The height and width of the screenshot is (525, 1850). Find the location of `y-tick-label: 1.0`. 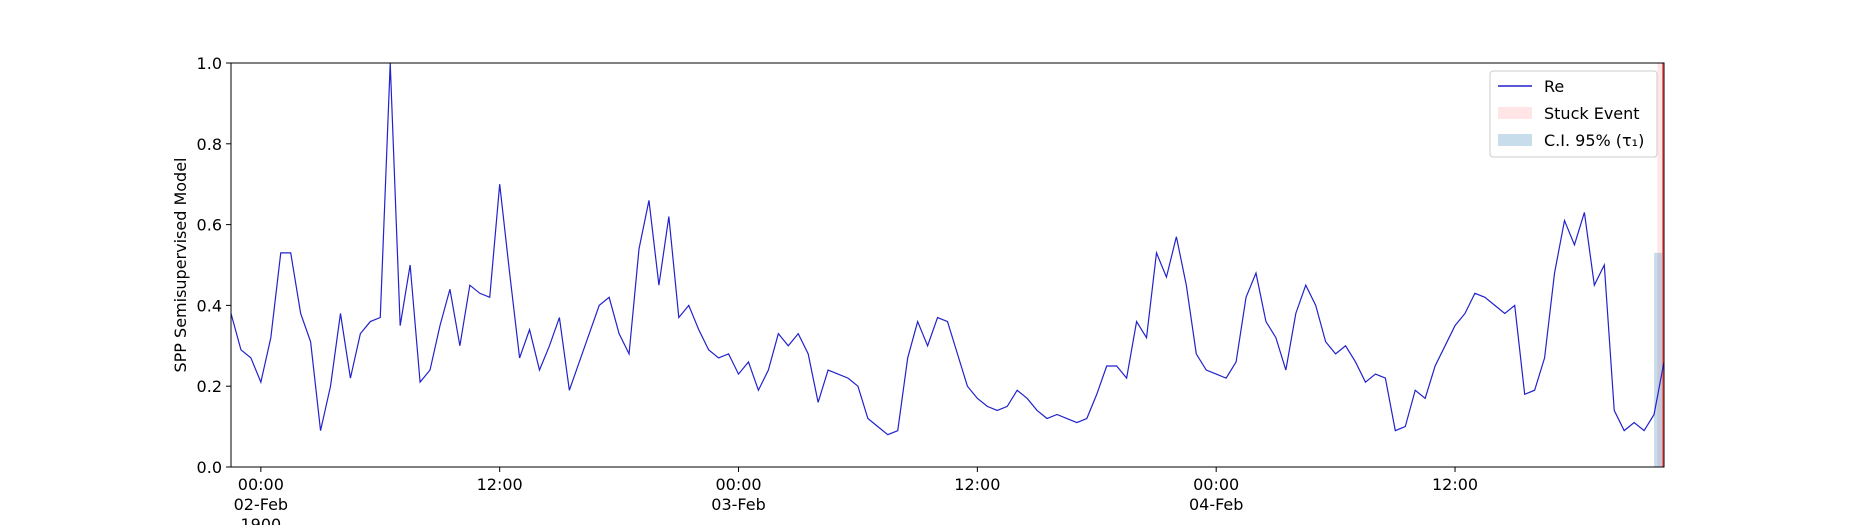

y-tick-label: 1.0 is located at coordinates (209, 63).